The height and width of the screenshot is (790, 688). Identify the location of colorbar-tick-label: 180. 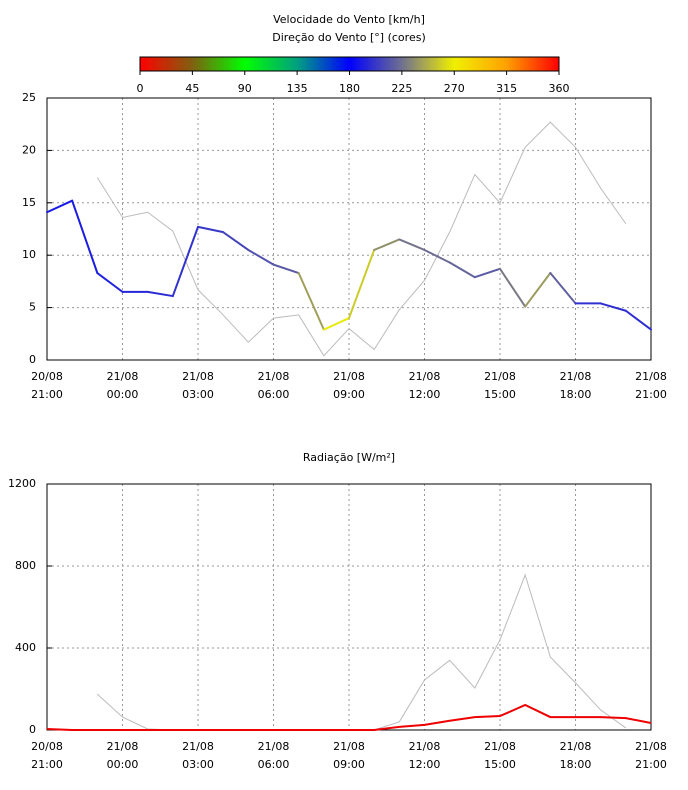
(349, 88).